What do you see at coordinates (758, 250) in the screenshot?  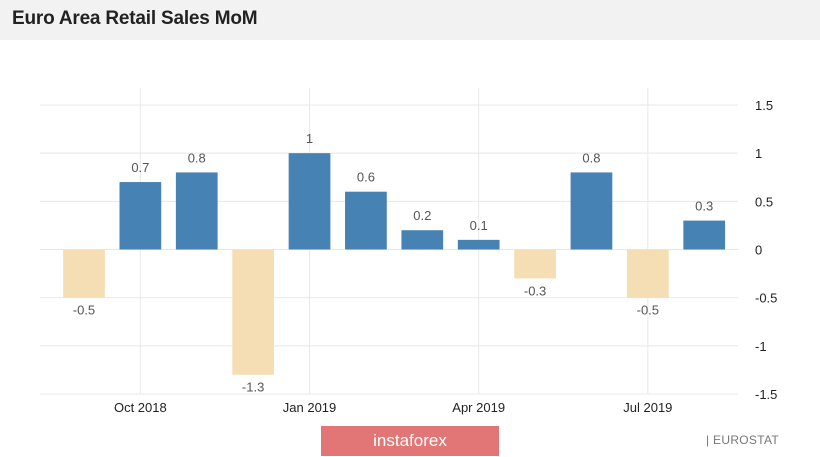 I see `y-tick-label: 0` at bounding box center [758, 250].